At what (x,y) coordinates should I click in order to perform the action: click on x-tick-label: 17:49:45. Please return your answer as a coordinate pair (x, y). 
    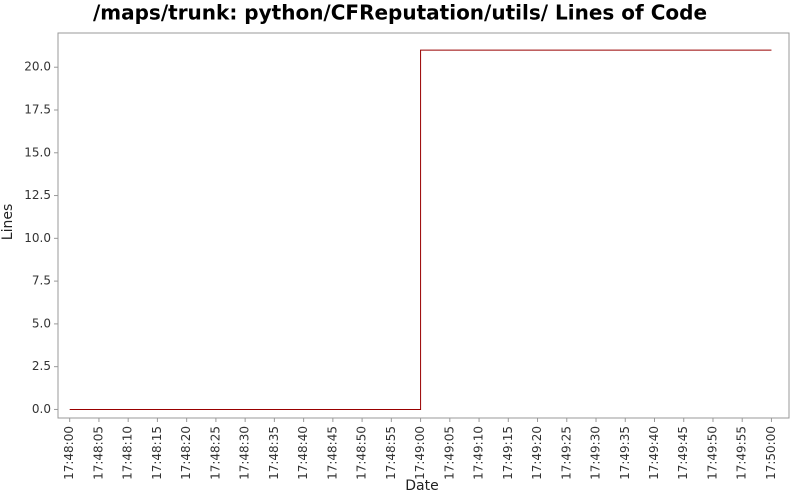
    Looking at the image, I should click on (683, 453).